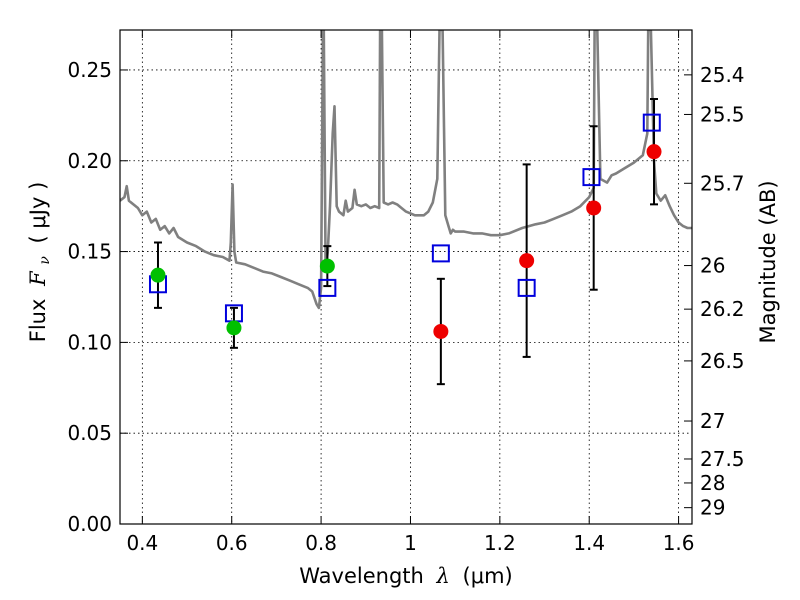  Describe the element at coordinates (722, 183) in the screenshot. I see `mag-tick-label: 25.7` at that location.